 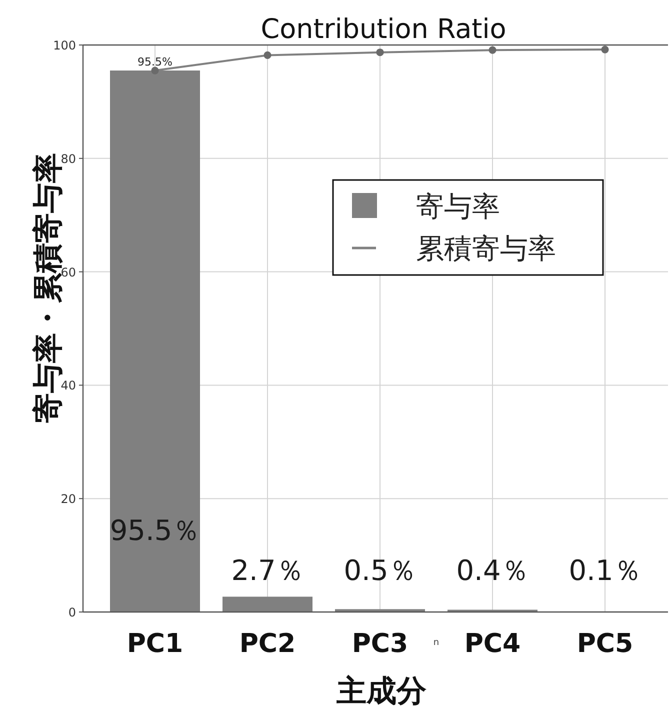 What do you see at coordinates (68, 499) in the screenshot?
I see `y-tick-label: 20` at bounding box center [68, 499].